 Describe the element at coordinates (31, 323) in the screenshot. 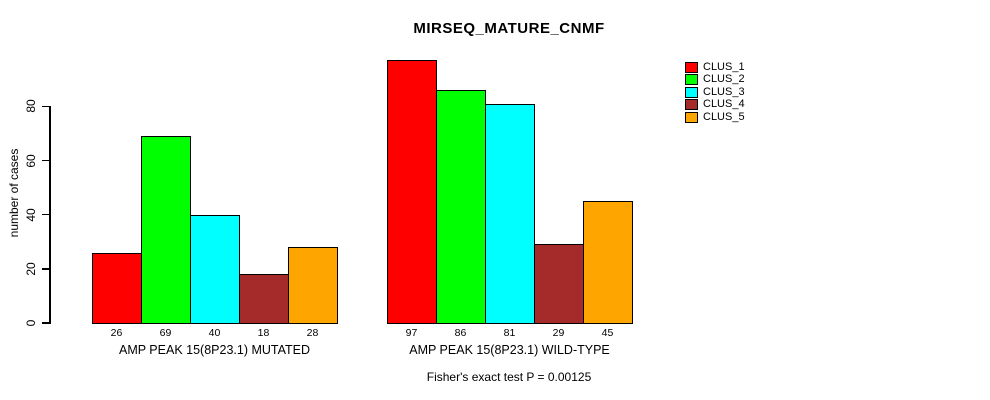

I see `y-axis-tick-label: 0` at that location.